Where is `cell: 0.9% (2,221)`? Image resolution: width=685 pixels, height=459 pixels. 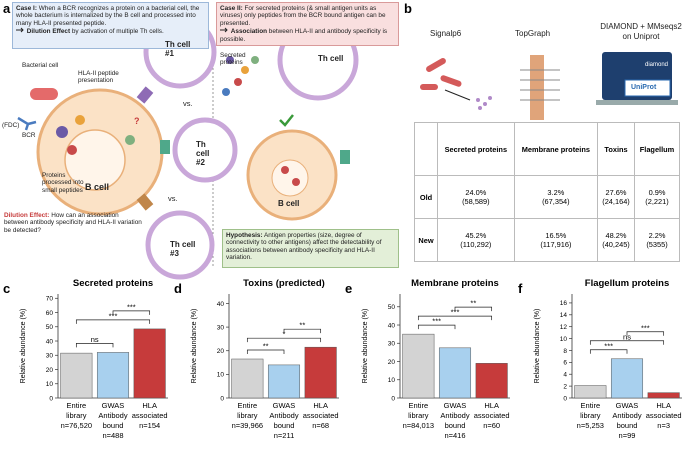 cell: 0.9% (2,221) is located at coordinates (657, 197).